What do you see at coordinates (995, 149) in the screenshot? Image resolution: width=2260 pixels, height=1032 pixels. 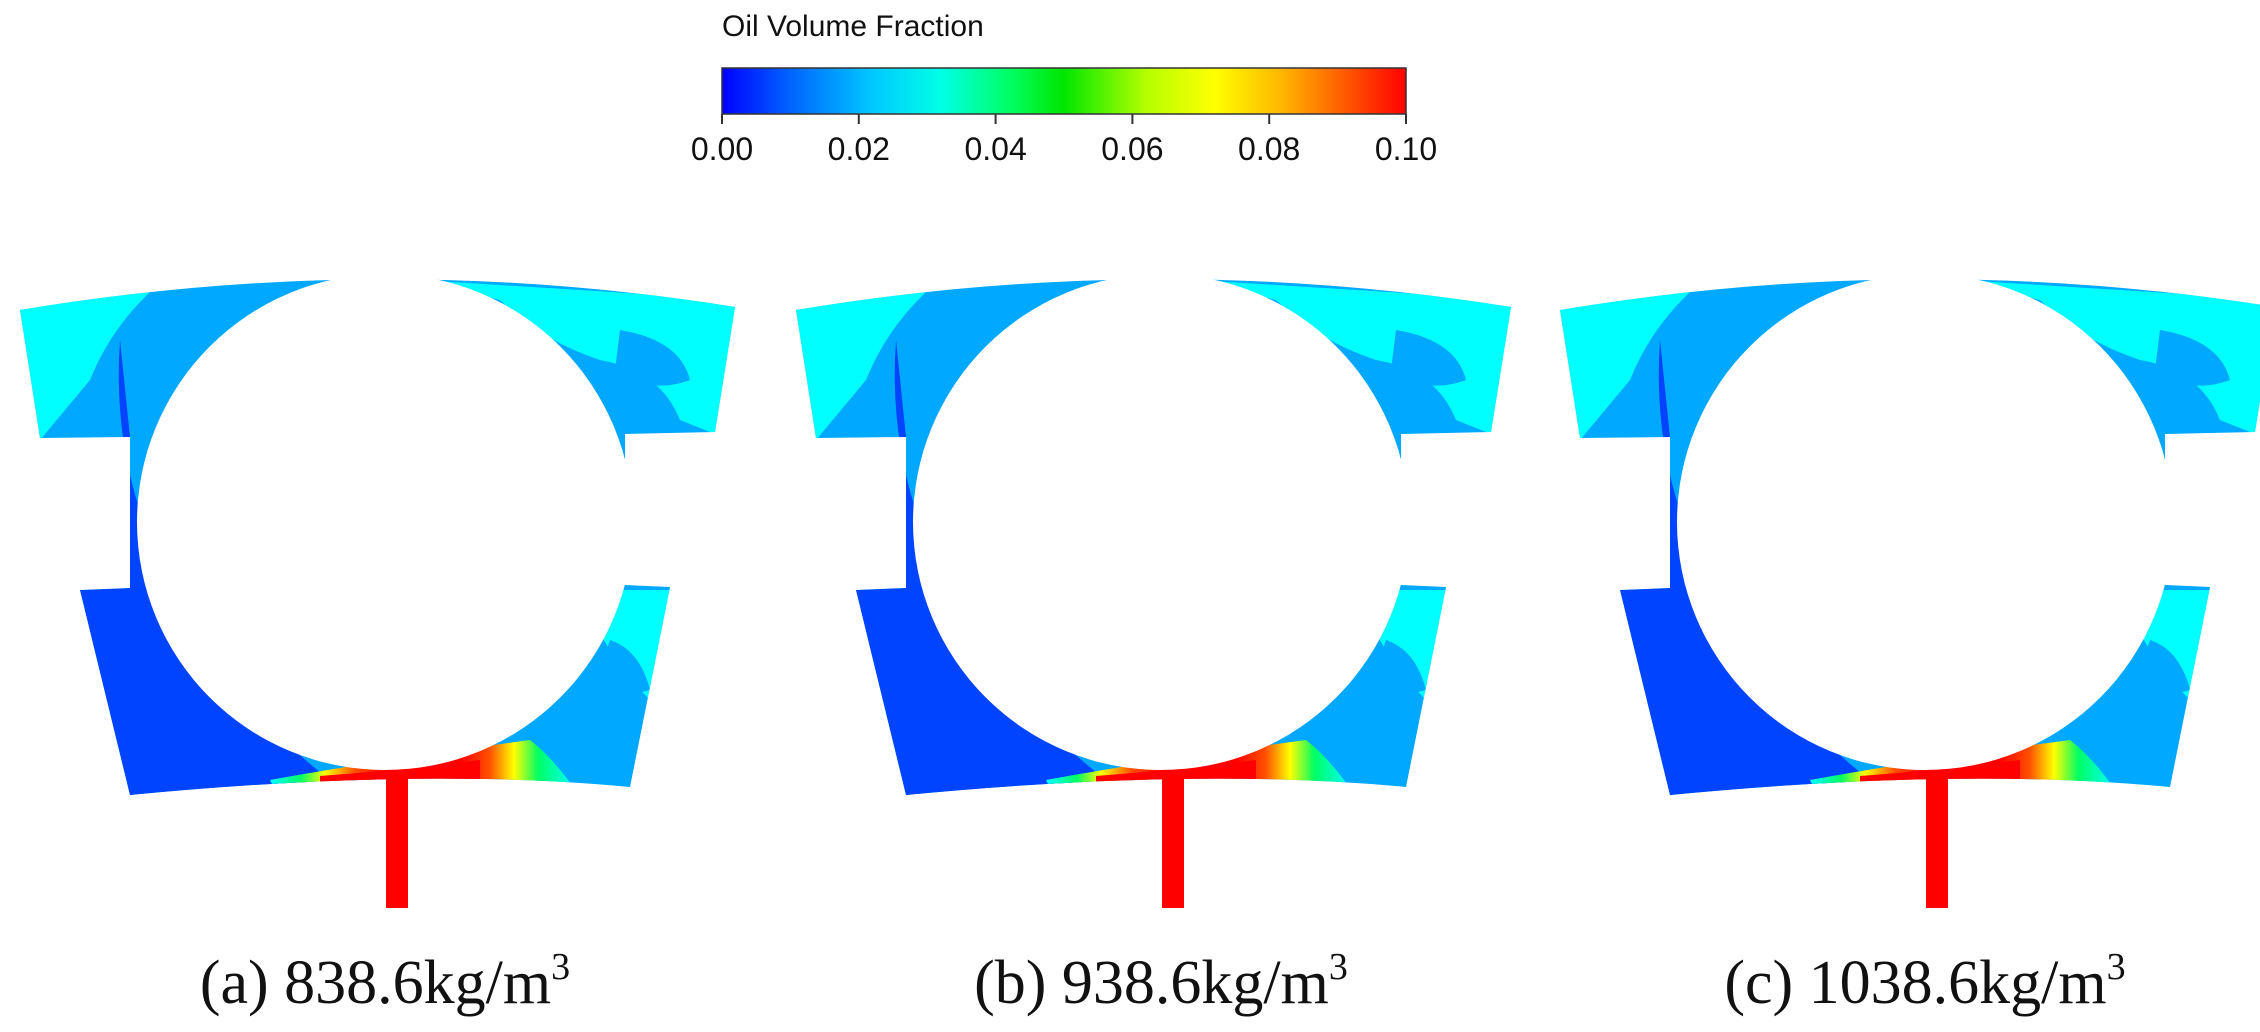 I see `colorbar-tick-label: 0.04` at bounding box center [995, 149].